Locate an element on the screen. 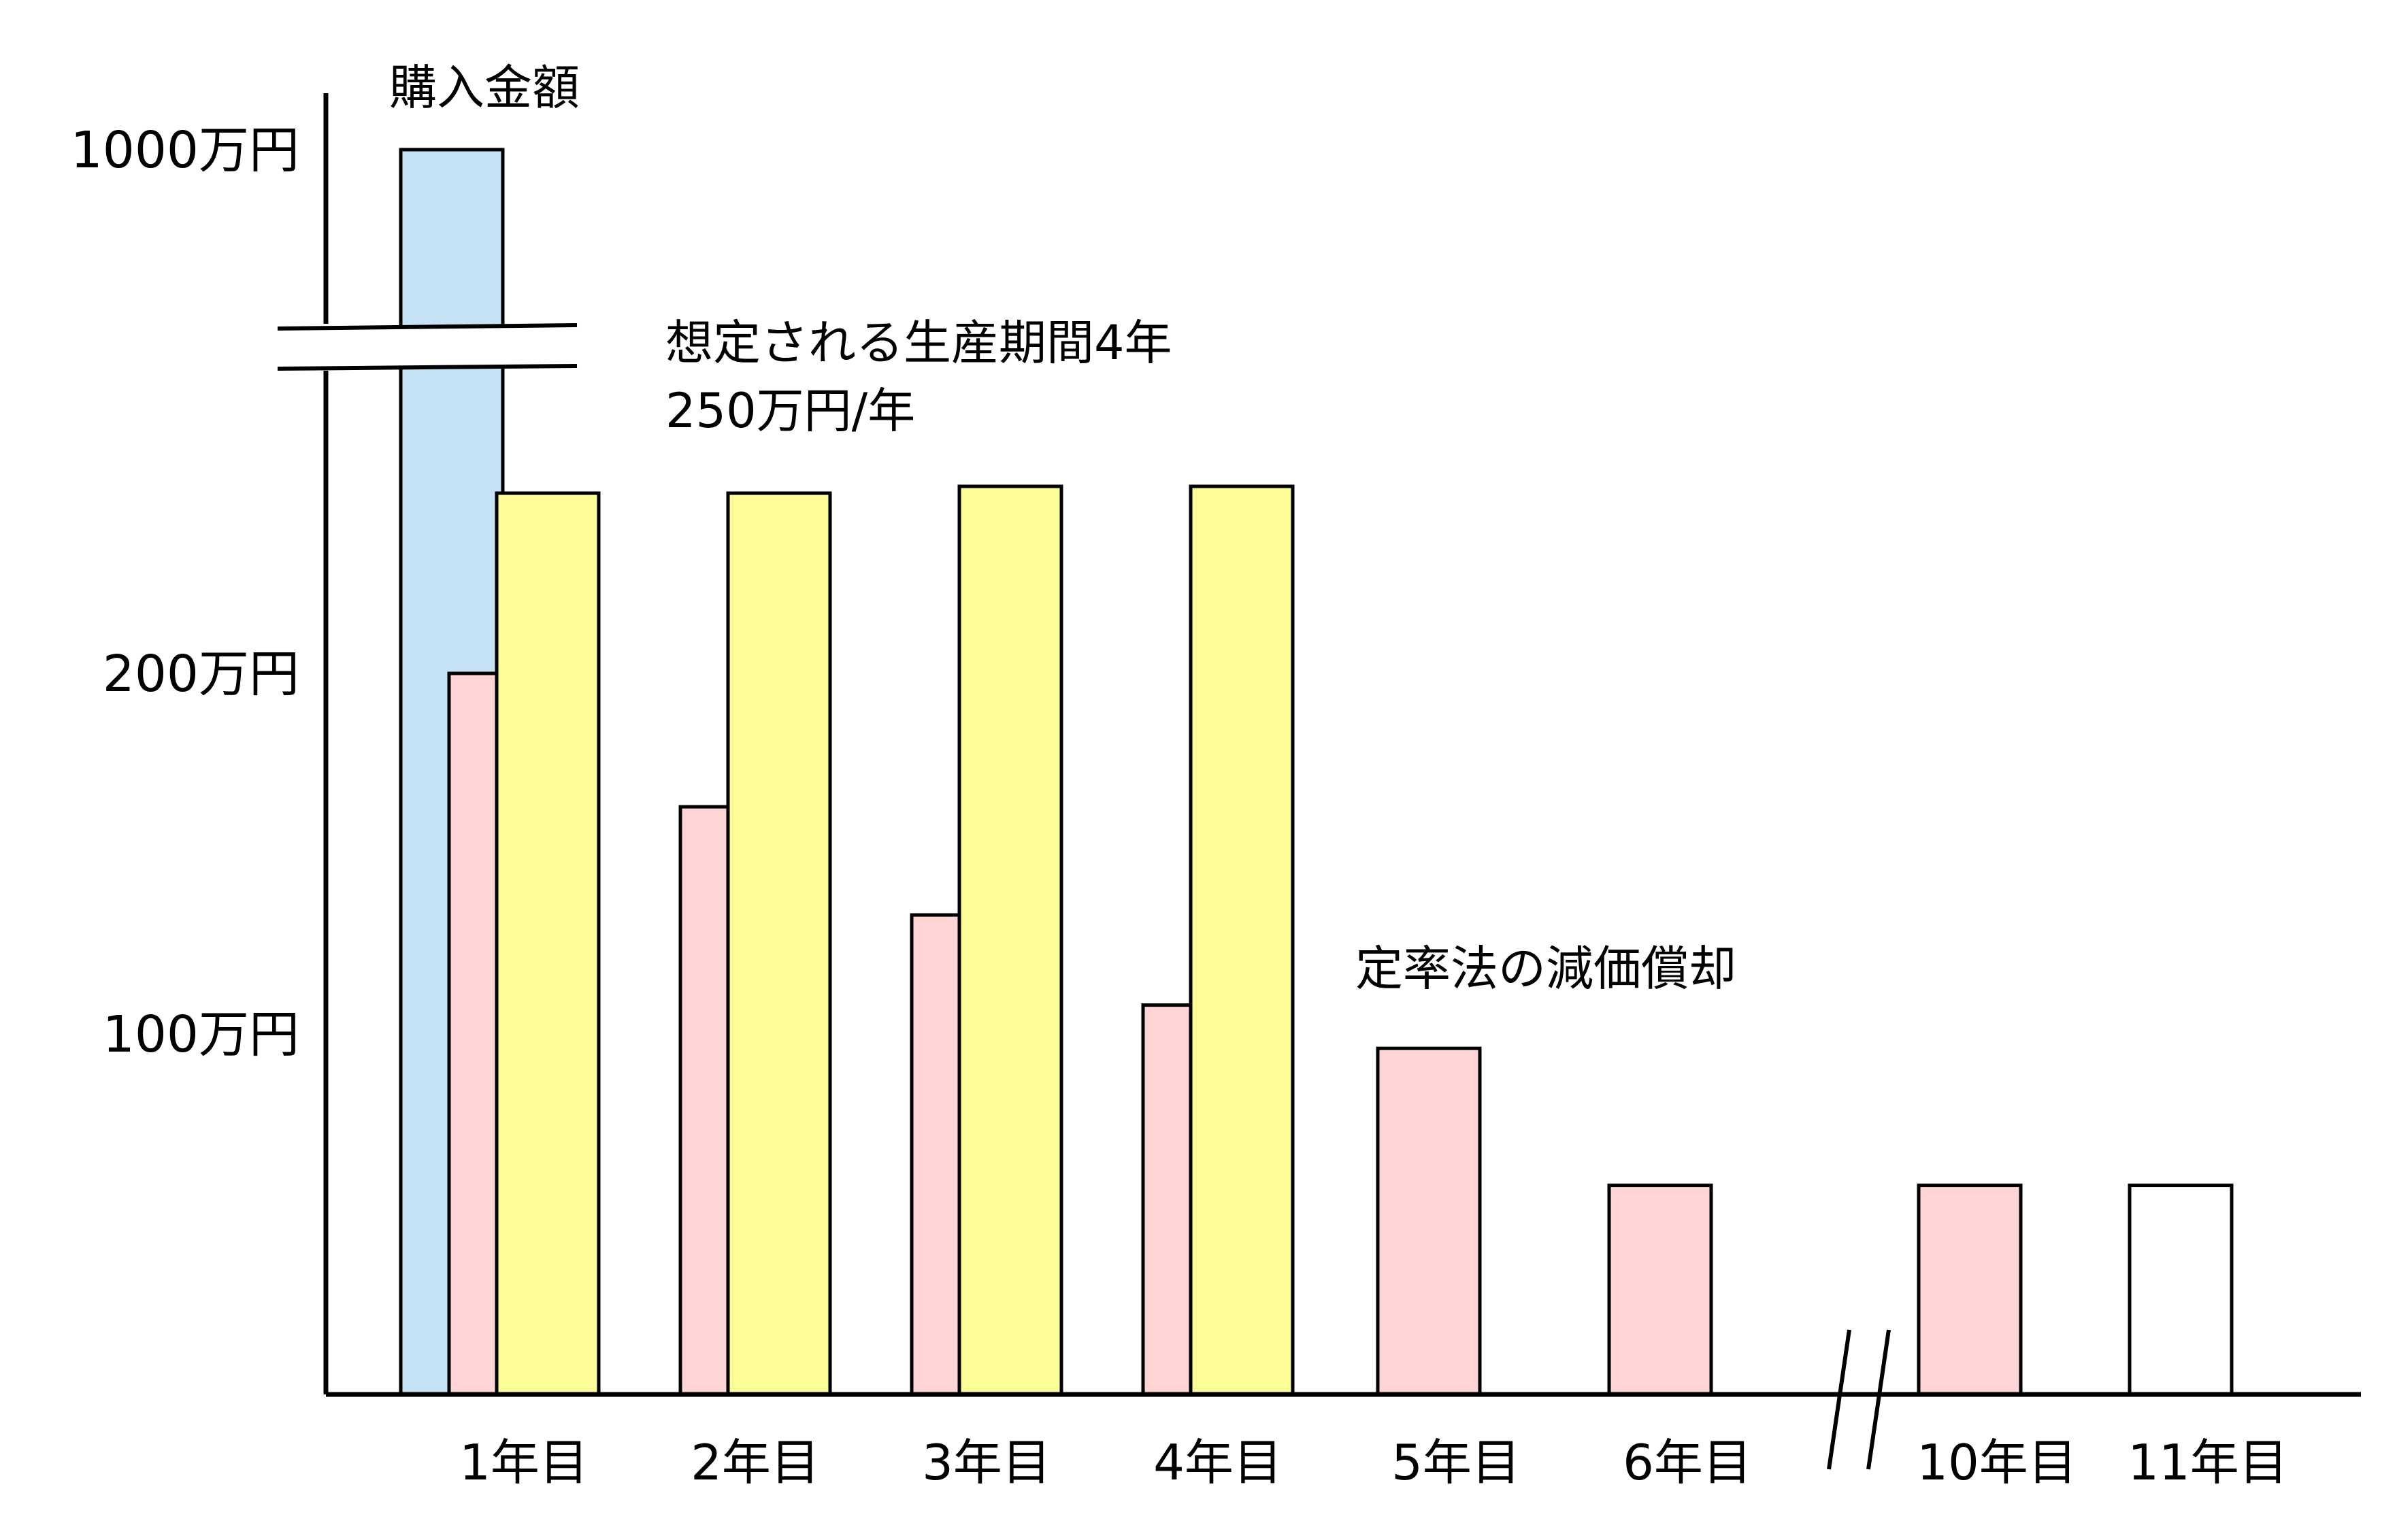  x-tick-label: 5年目 is located at coordinates (1456, 1462).